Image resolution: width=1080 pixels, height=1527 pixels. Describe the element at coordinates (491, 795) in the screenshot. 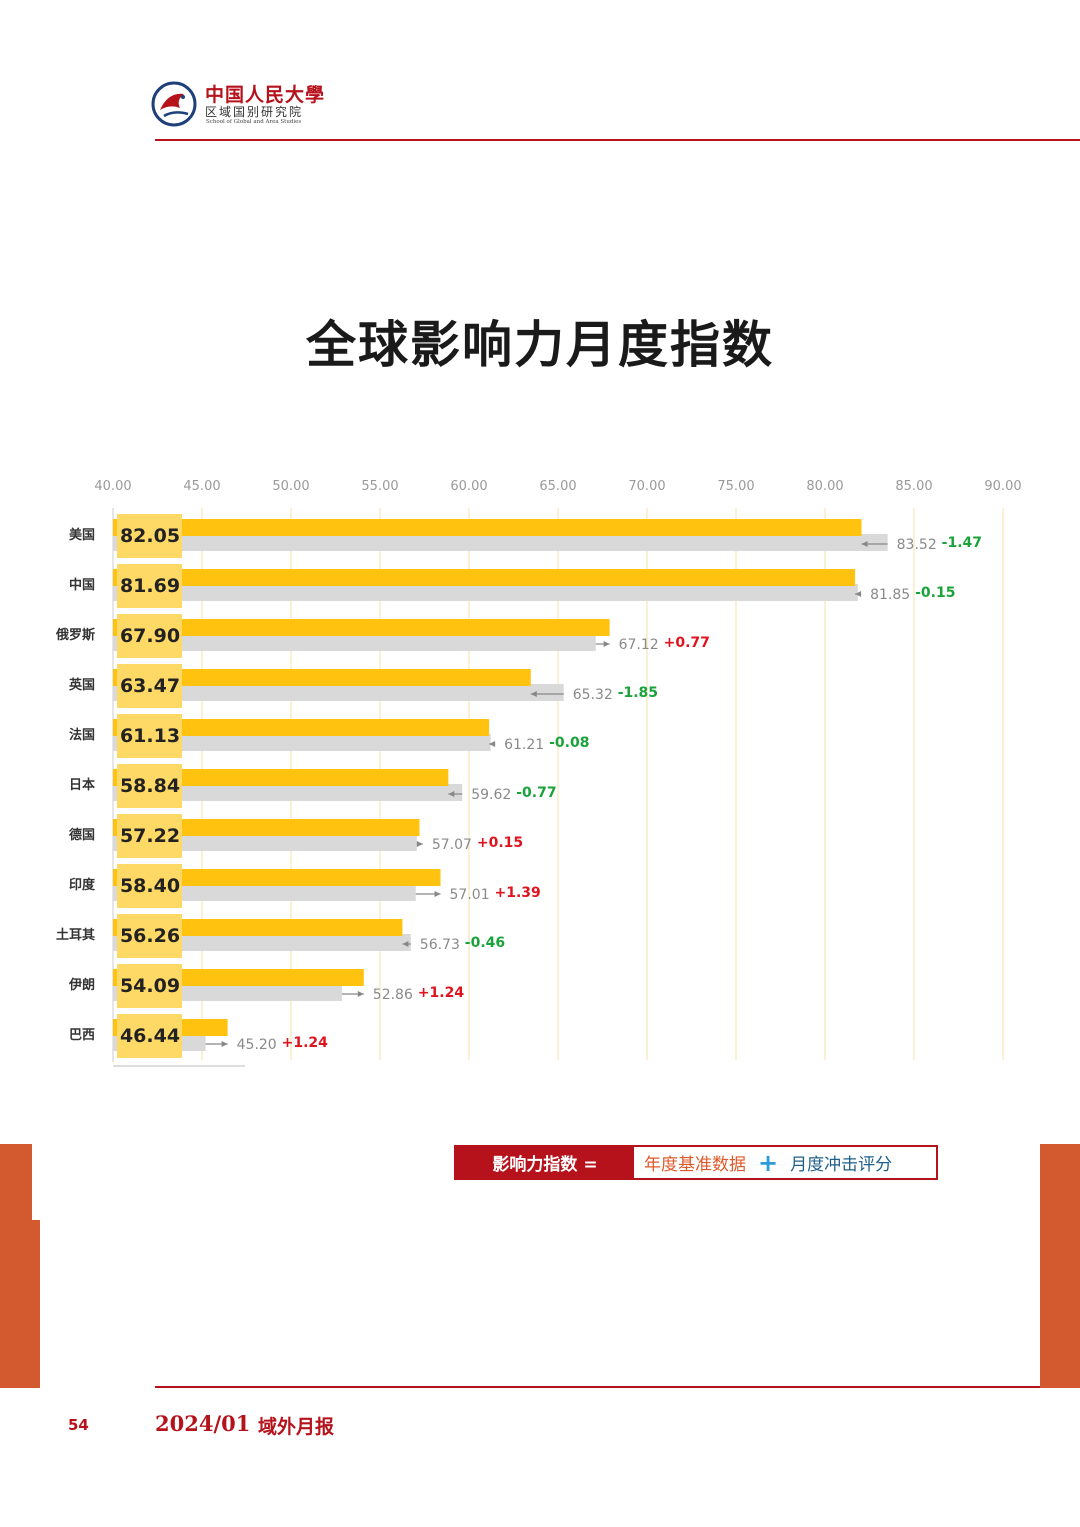

I see `previous-value-label: 59.62` at that location.